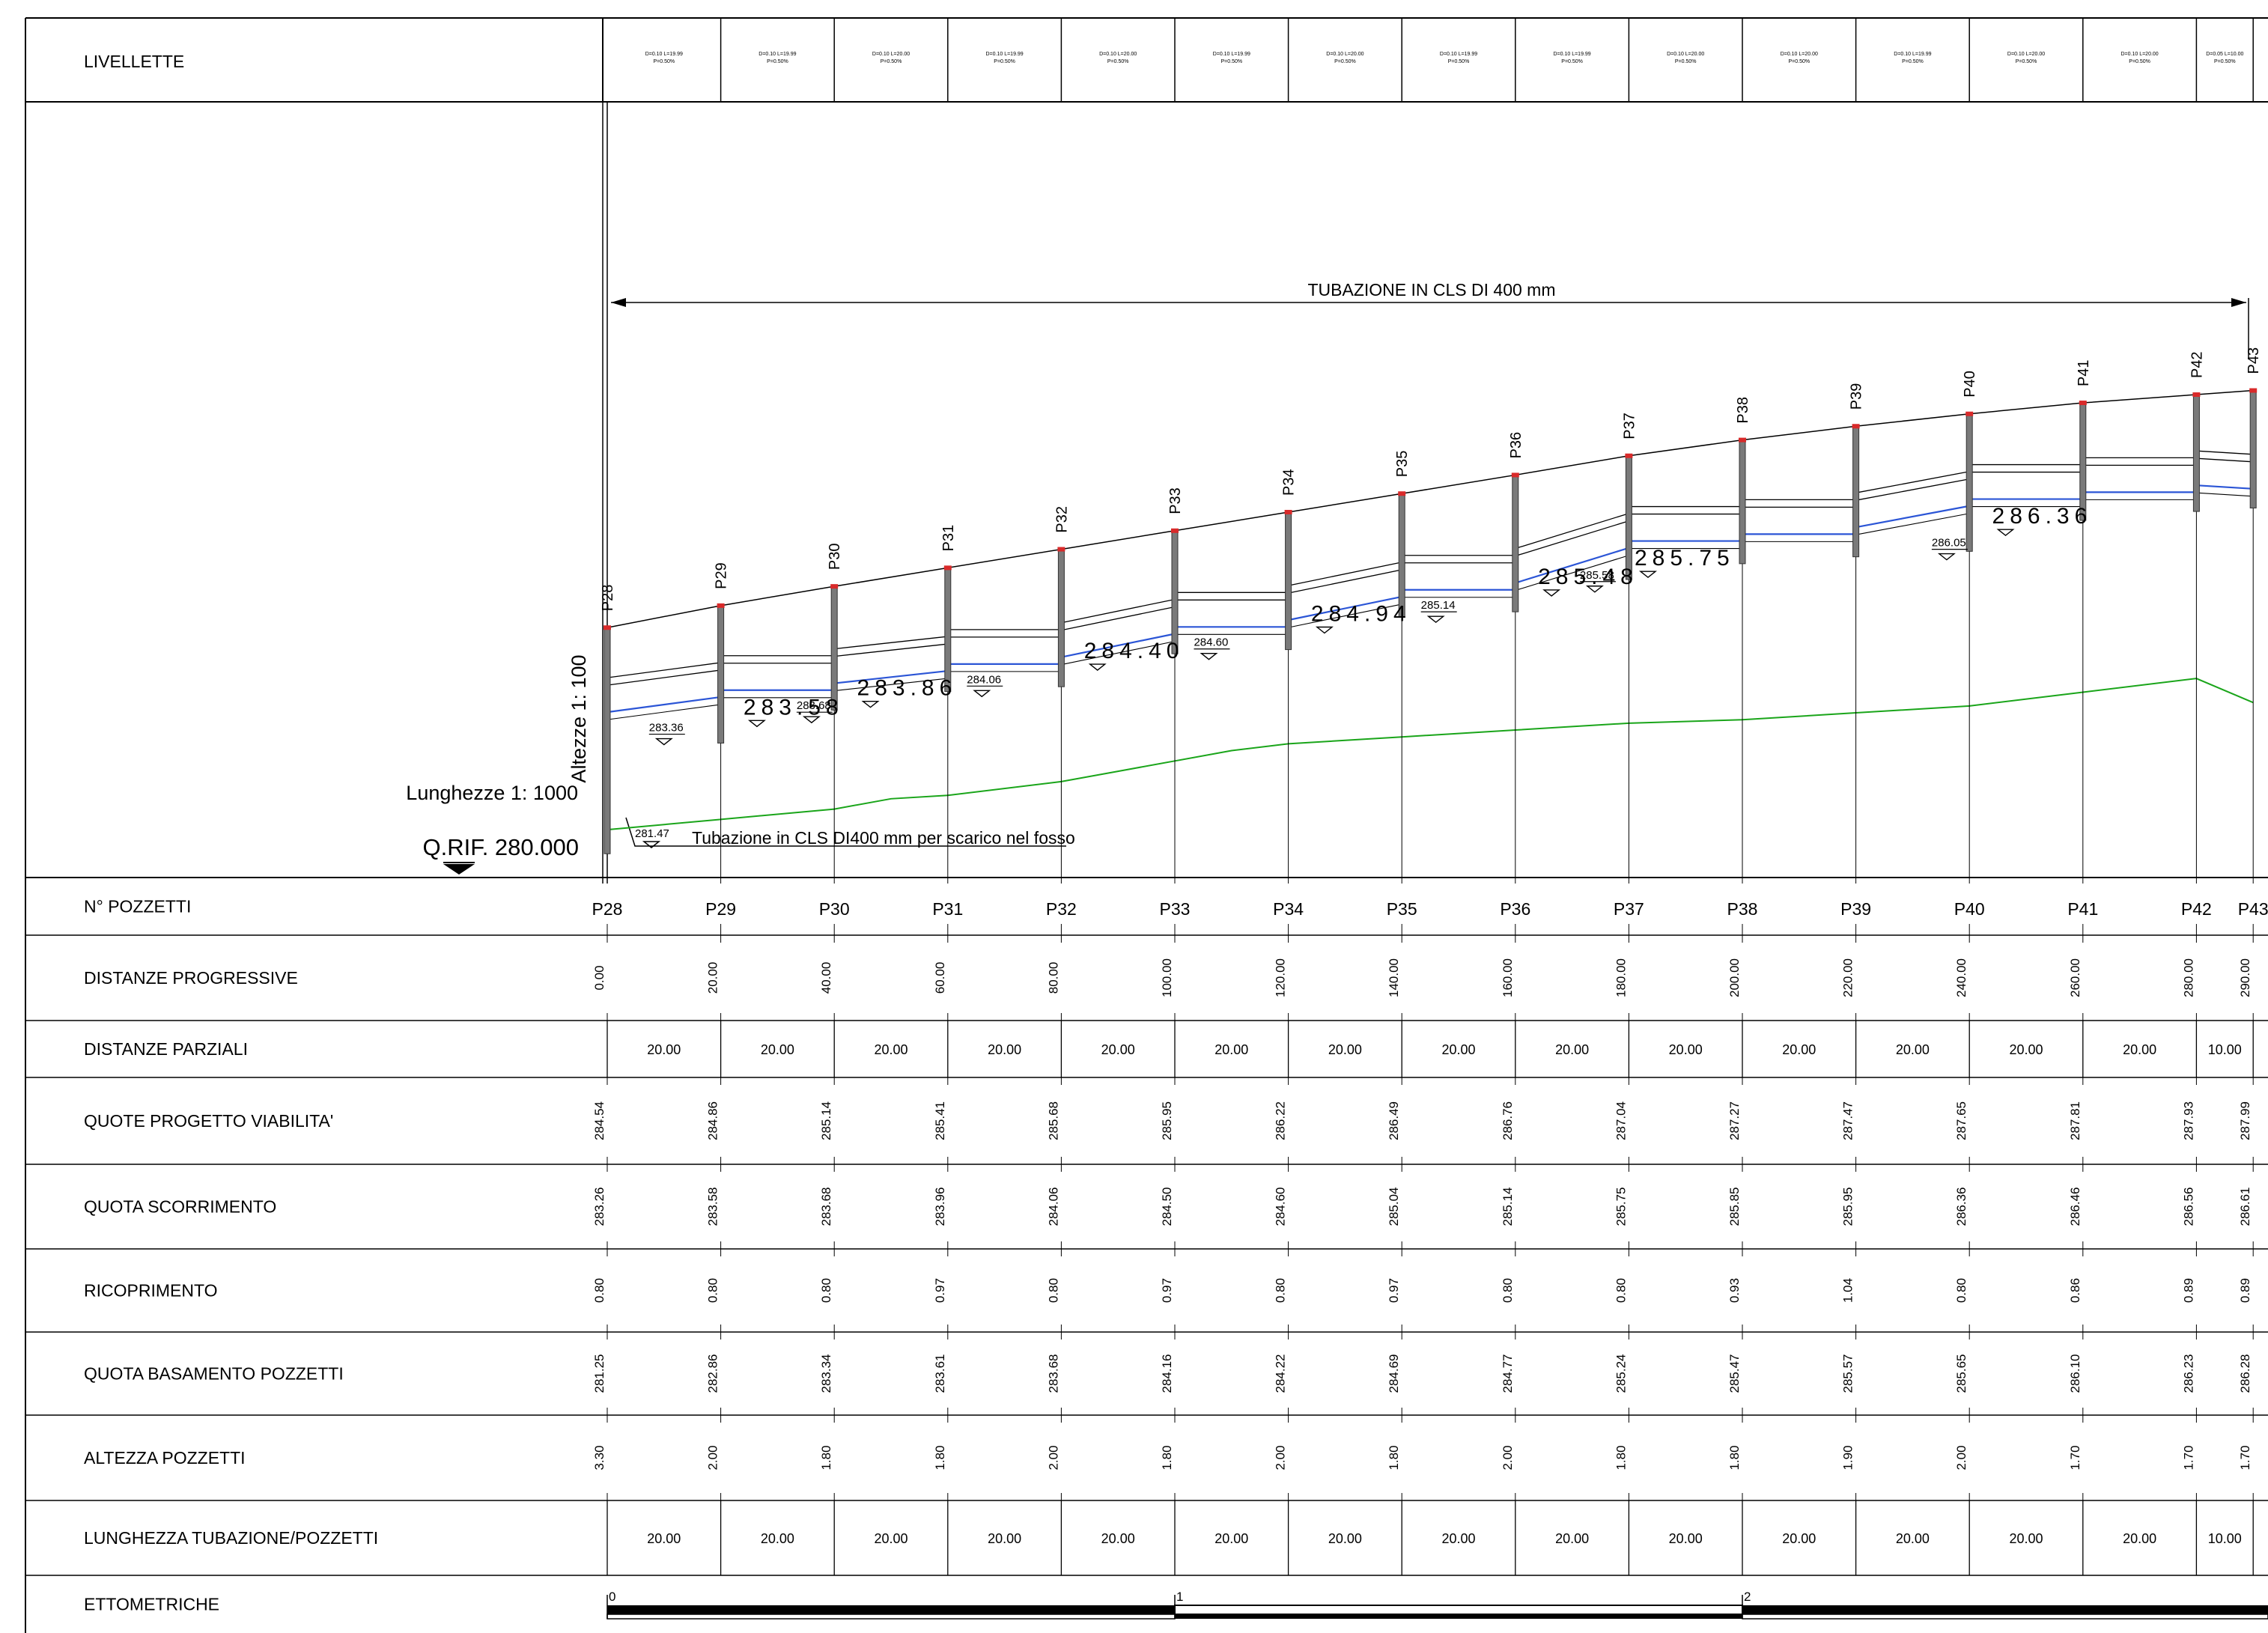 This screenshot has width=2268, height=1633. What do you see at coordinates (180, 1207) in the screenshot?
I see `table-row-label-scorr: QUOTA SCORRIMENTO` at bounding box center [180, 1207].